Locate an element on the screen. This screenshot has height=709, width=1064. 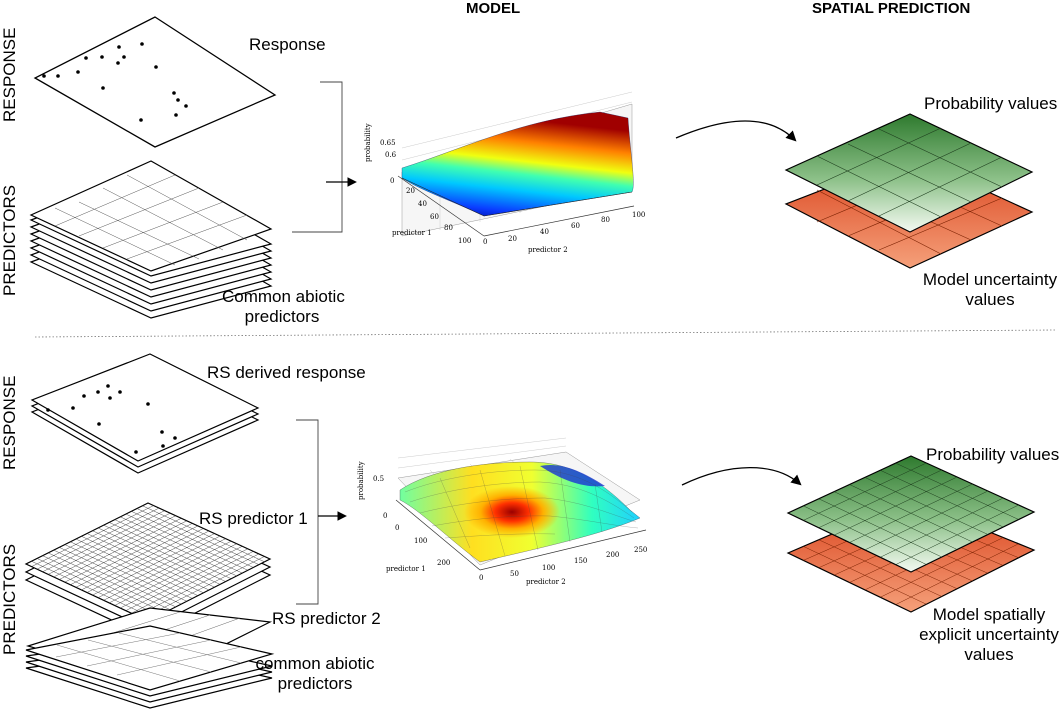
abiotic-label-line-2: predictors is located at coordinates (315, 683).